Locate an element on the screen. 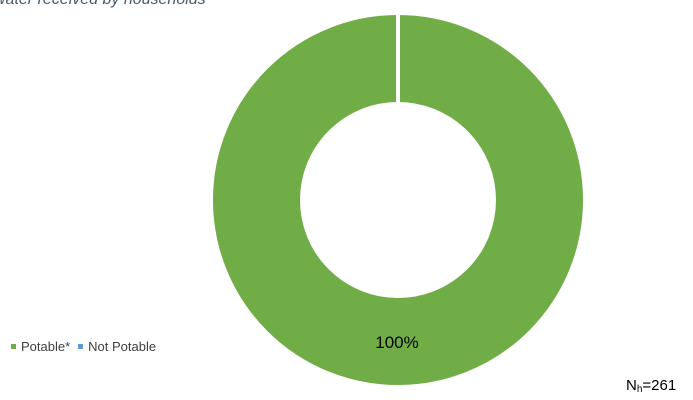 The image size is (693, 400). legend-swatch-not-potable is located at coordinates (81, 346).